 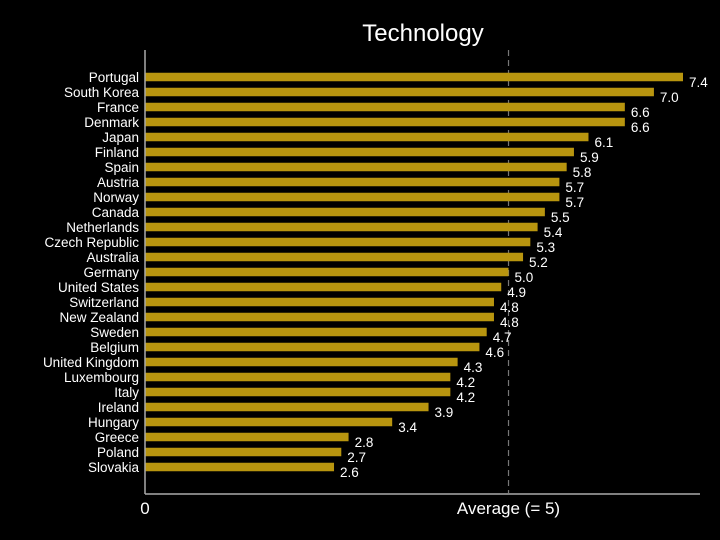 I want to click on category-label: Portugal, so click(x=114, y=77).